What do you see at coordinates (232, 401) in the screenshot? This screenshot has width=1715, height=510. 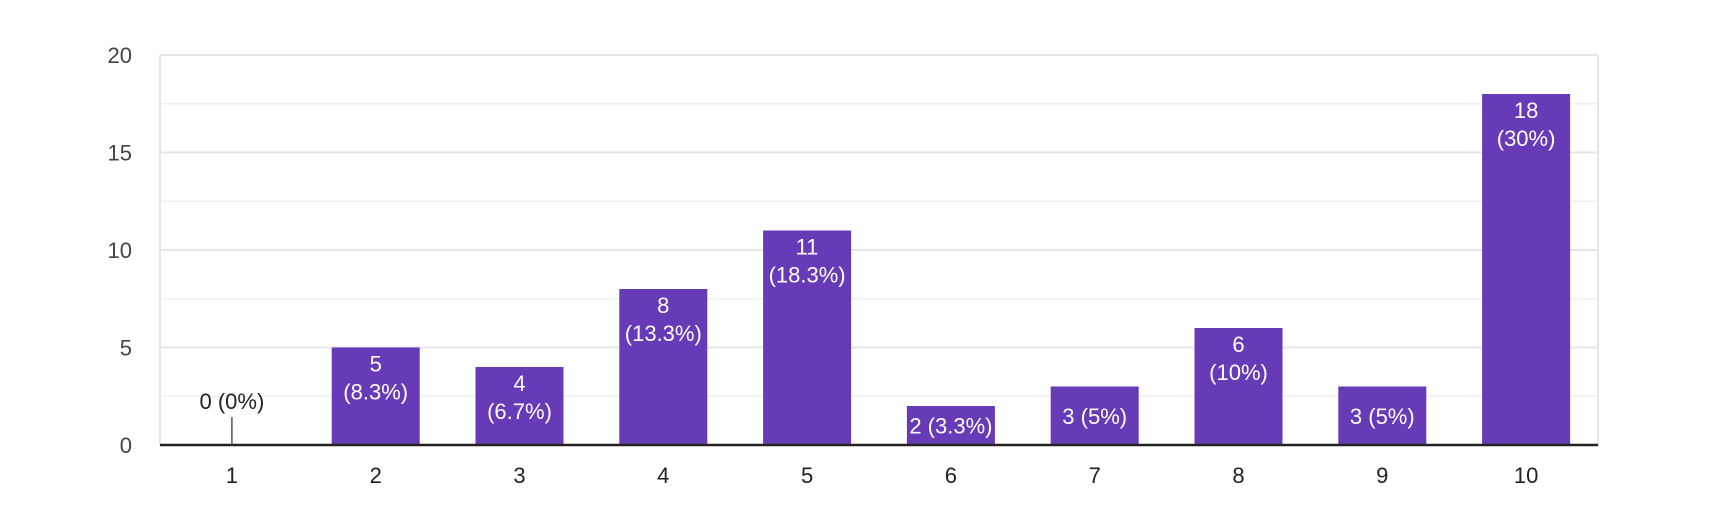 I see `data-label: 0 (0%)` at bounding box center [232, 401].